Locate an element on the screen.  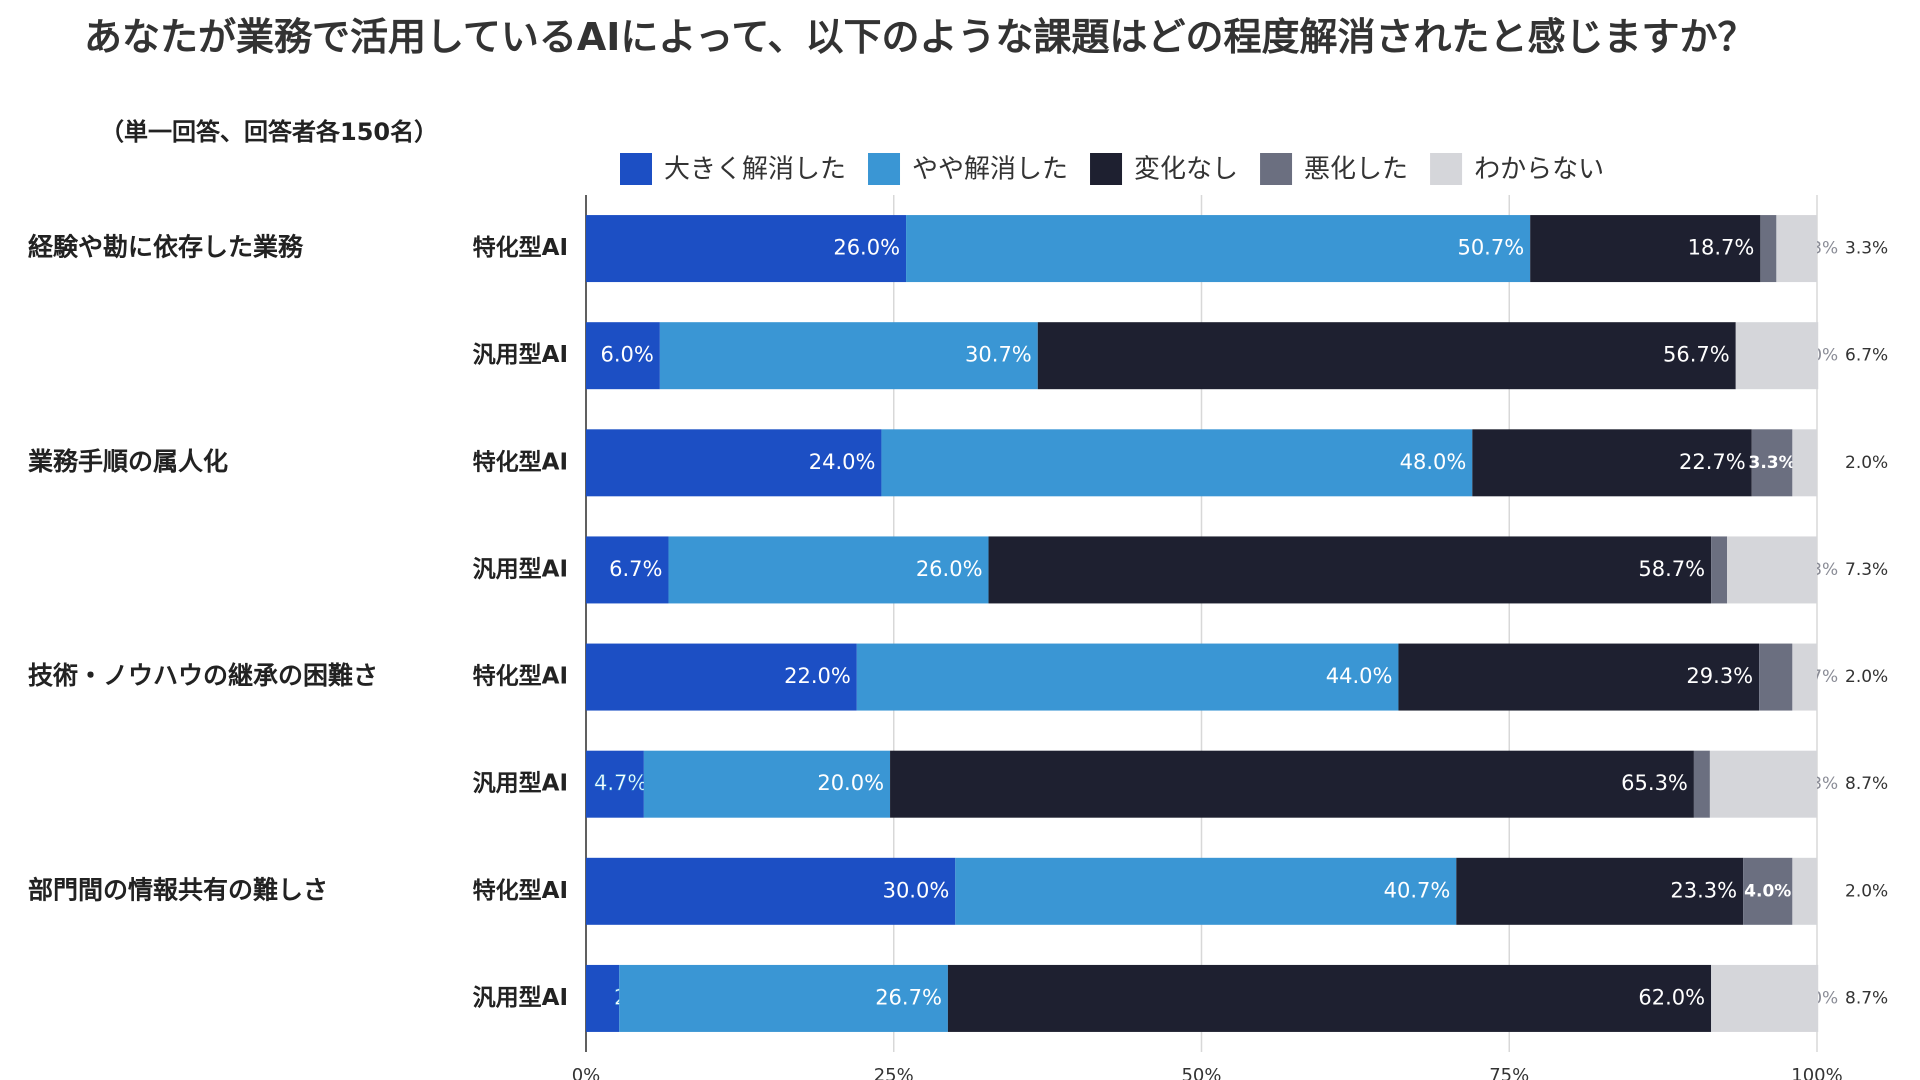
x-tick-label: 50% is located at coordinates (1201, 1072).